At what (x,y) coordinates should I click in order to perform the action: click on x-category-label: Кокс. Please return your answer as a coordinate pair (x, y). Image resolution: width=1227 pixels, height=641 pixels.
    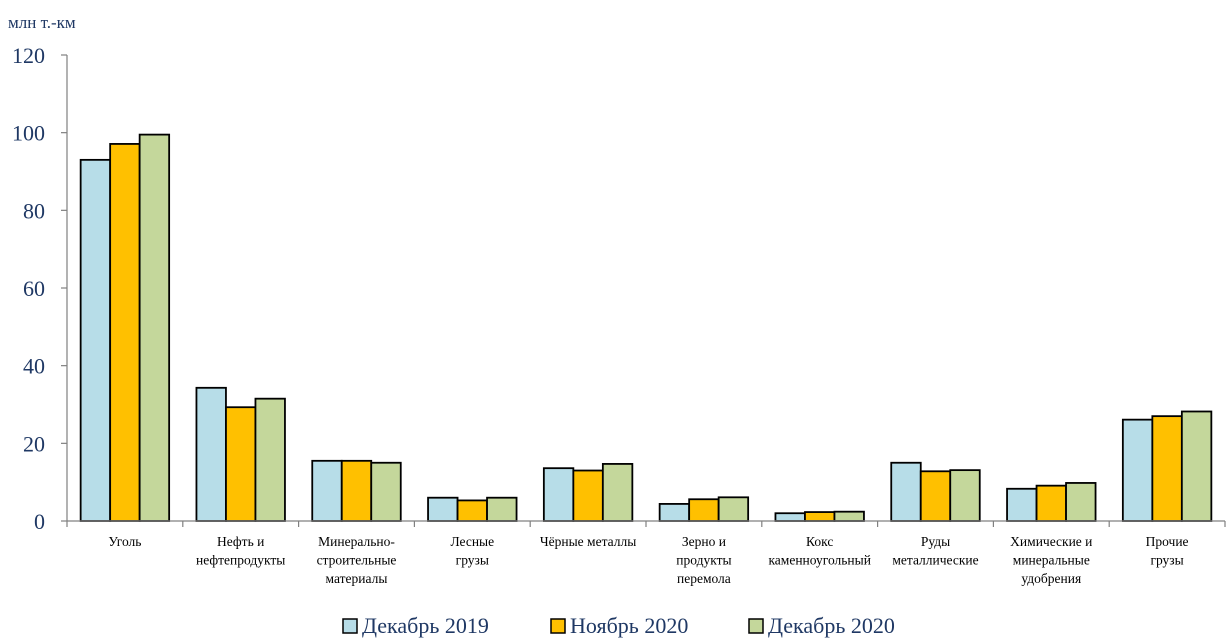
    Looking at the image, I should click on (819, 541).